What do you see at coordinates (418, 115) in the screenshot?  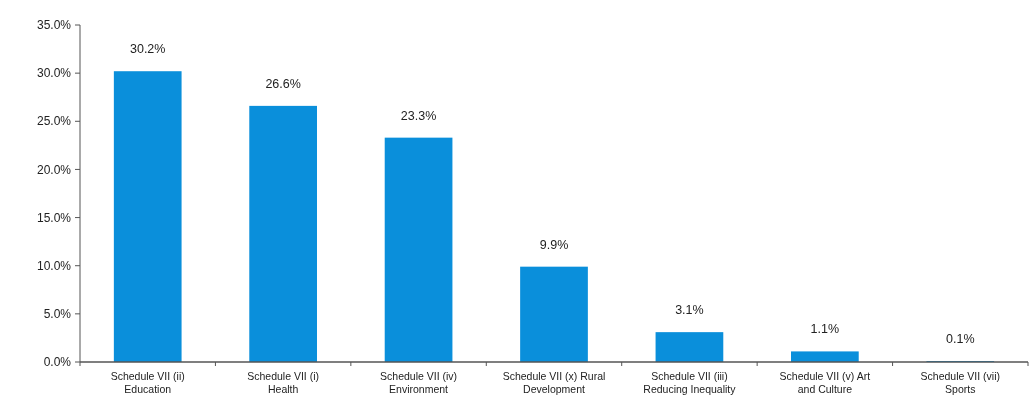 I see `data-label: 23.3%` at bounding box center [418, 115].